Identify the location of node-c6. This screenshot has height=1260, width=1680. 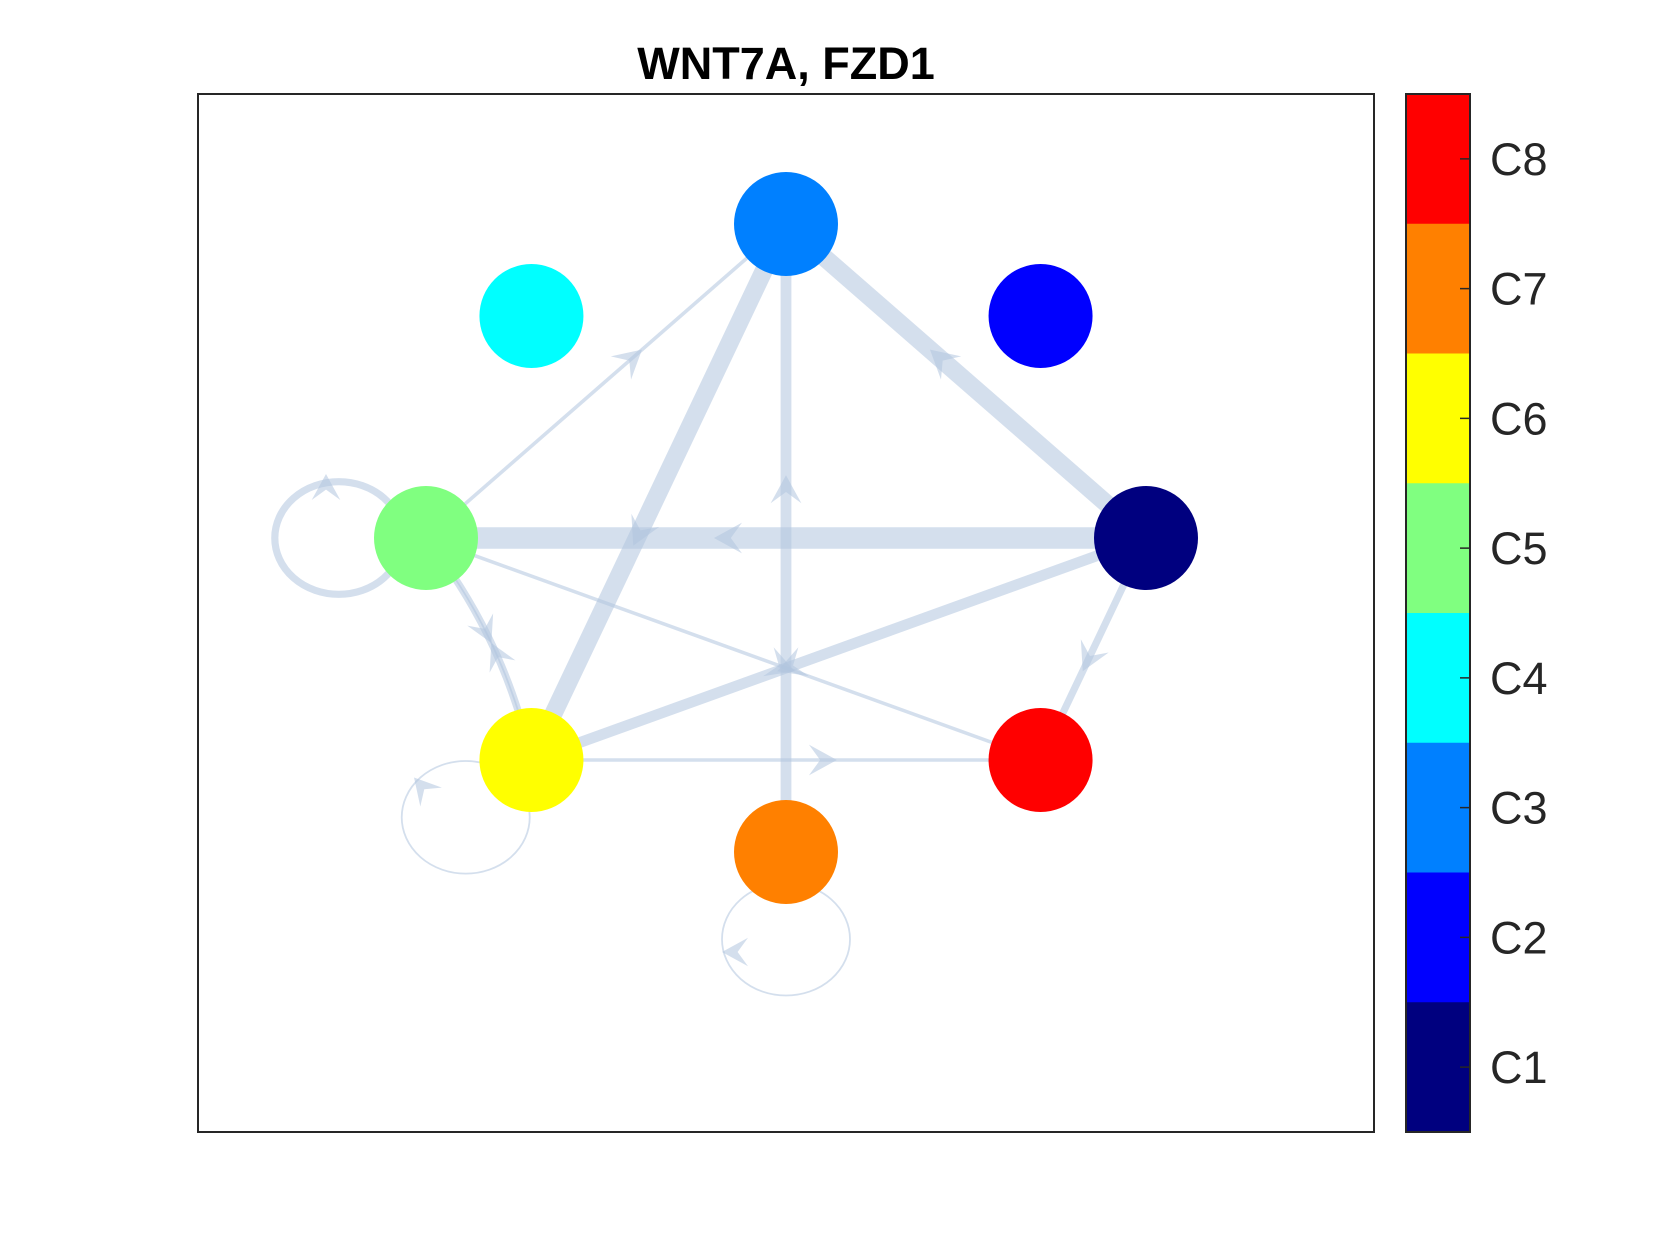
(531, 759).